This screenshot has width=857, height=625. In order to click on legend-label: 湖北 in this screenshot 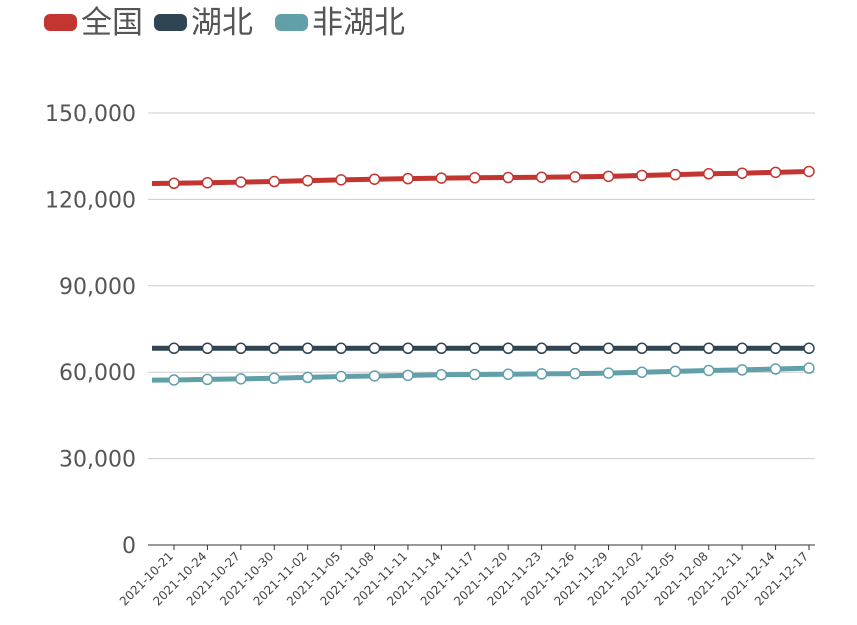, I will do `click(222, 23)`.